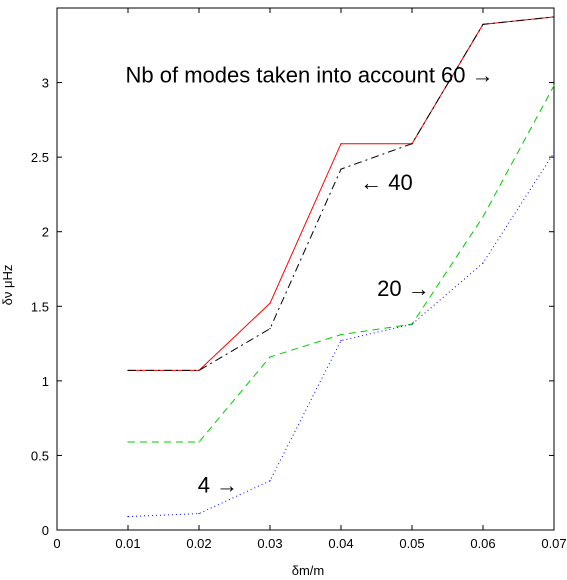 Image resolution: width=567 pixels, height=580 pixels. I want to click on x-tick-label: 0.02, so click(198, 543).